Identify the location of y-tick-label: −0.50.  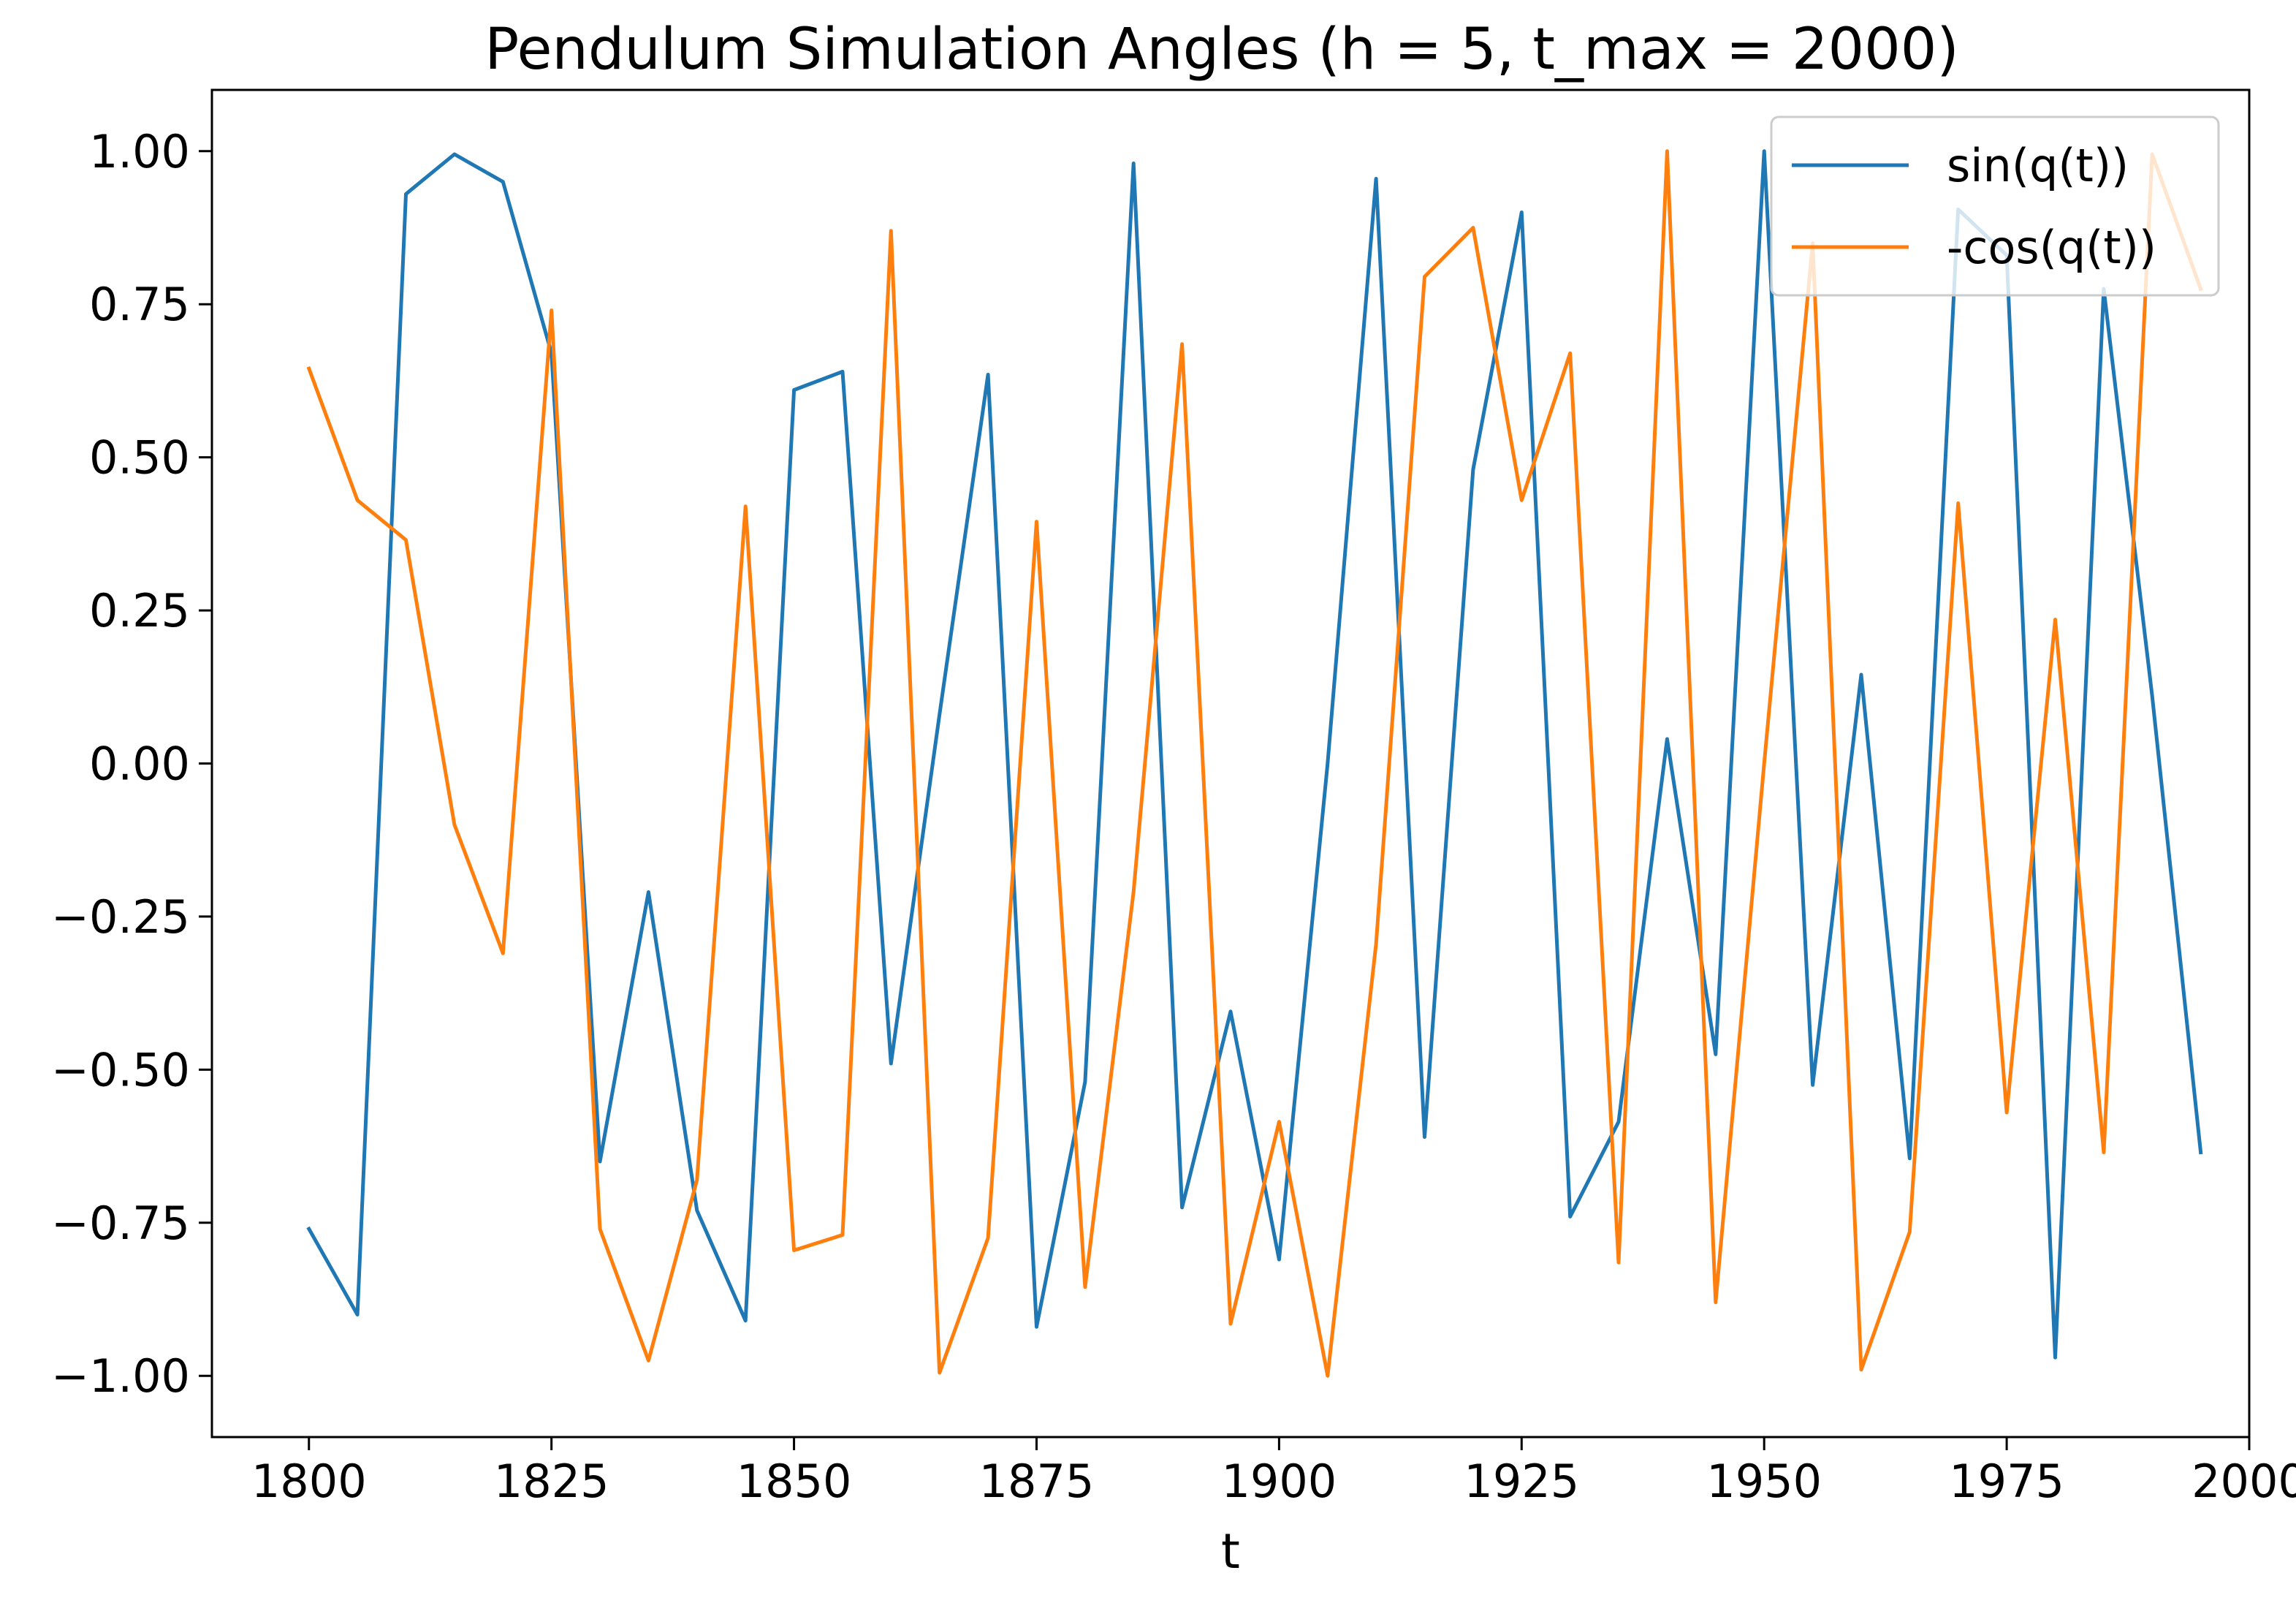
(120, 1069).